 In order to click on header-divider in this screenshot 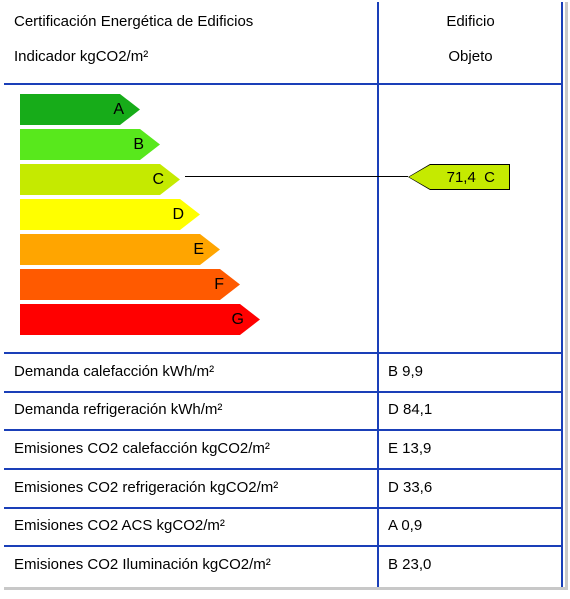, I will do `click(283, 84)`.